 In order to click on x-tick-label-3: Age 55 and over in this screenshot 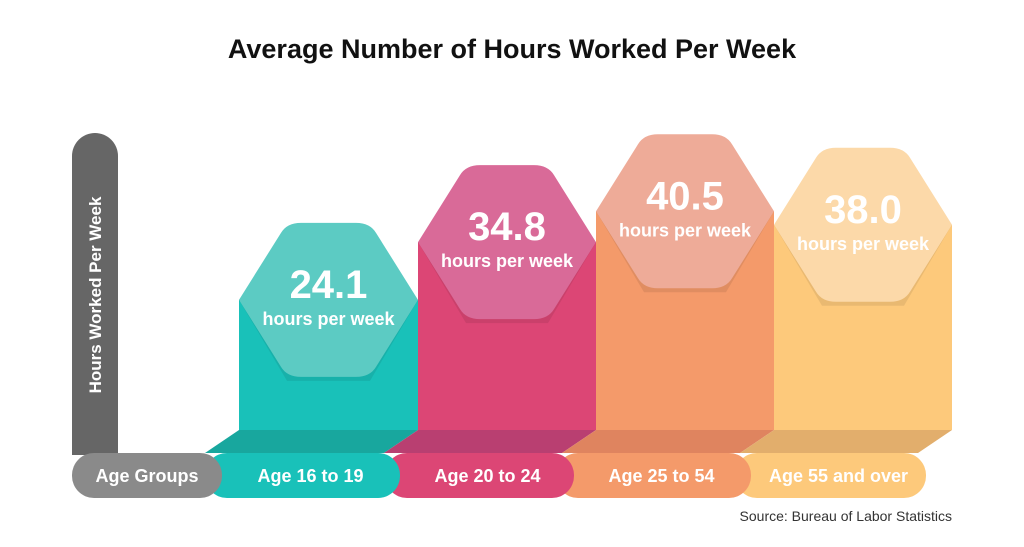, I will do `click(838, 476)`.